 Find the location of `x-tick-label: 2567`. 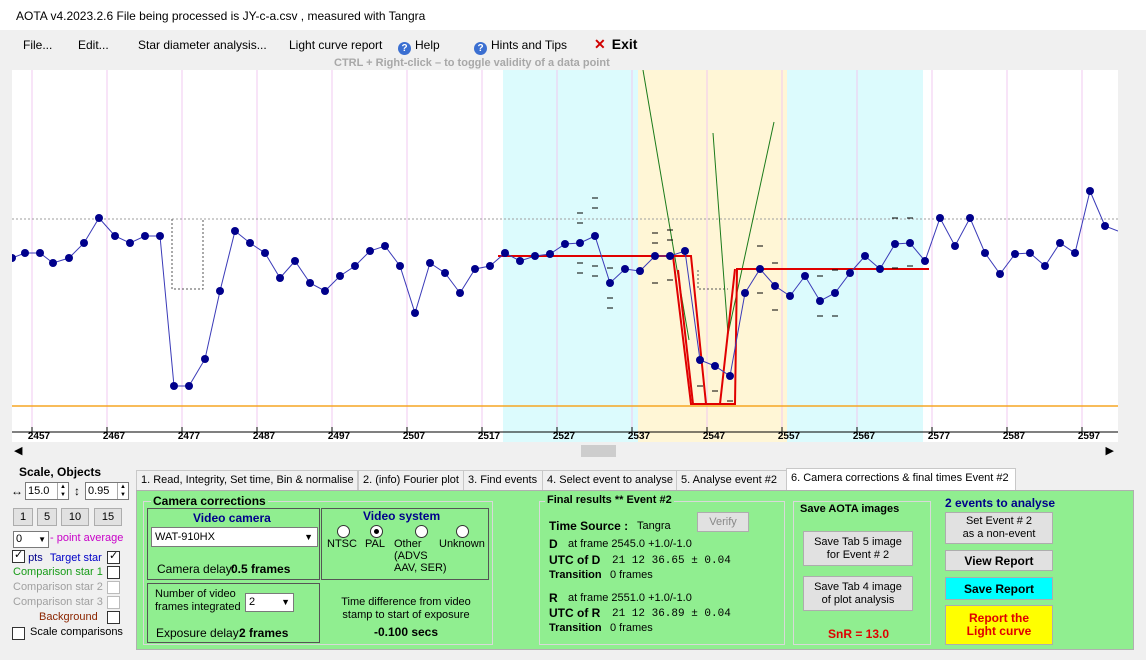

x-tick-label: 2567 is located at coordinates (864, 436).